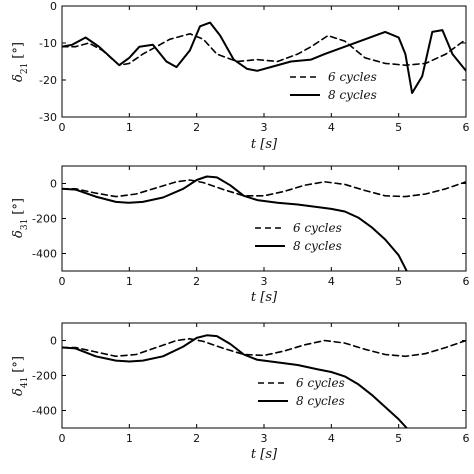  I want to click on y-axis-label-subscript: 41, so click(25, 382).